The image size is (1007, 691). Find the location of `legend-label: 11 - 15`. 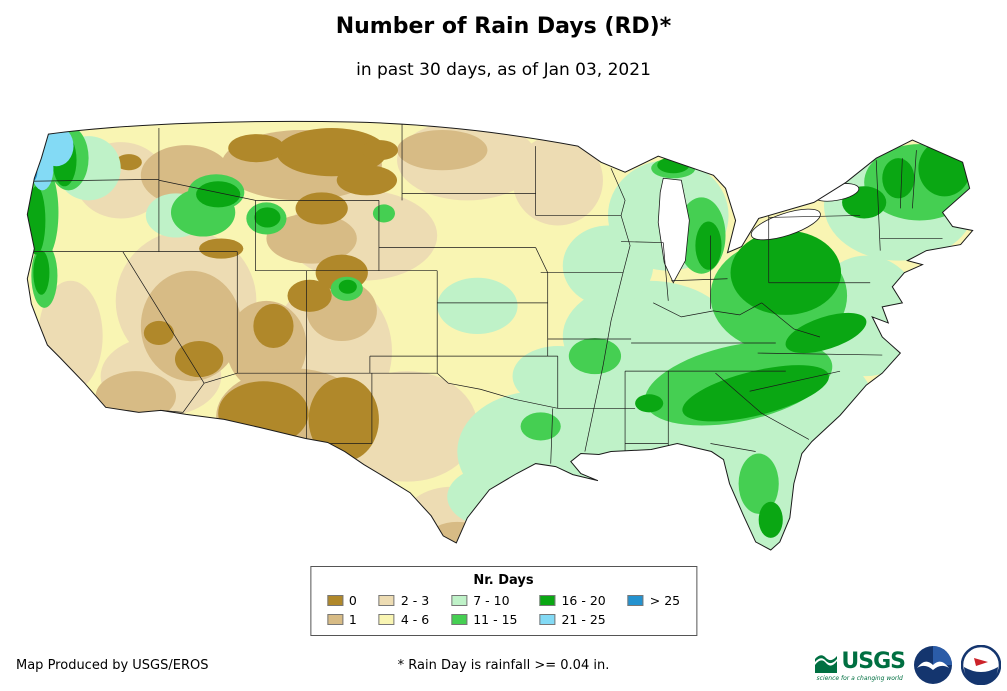

legend-label: 11 - 15 is located at coordinates (495, 619).